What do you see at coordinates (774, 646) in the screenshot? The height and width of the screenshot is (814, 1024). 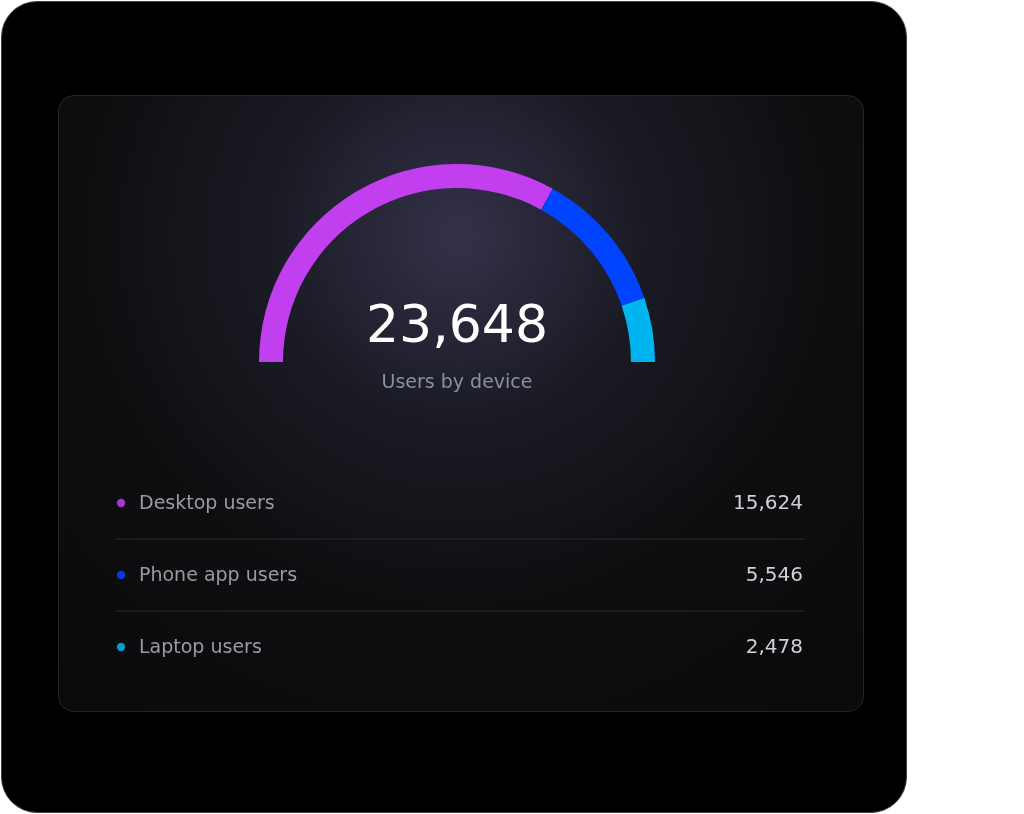 I see `data-label: 2,478` at bounding box center [774, 646].